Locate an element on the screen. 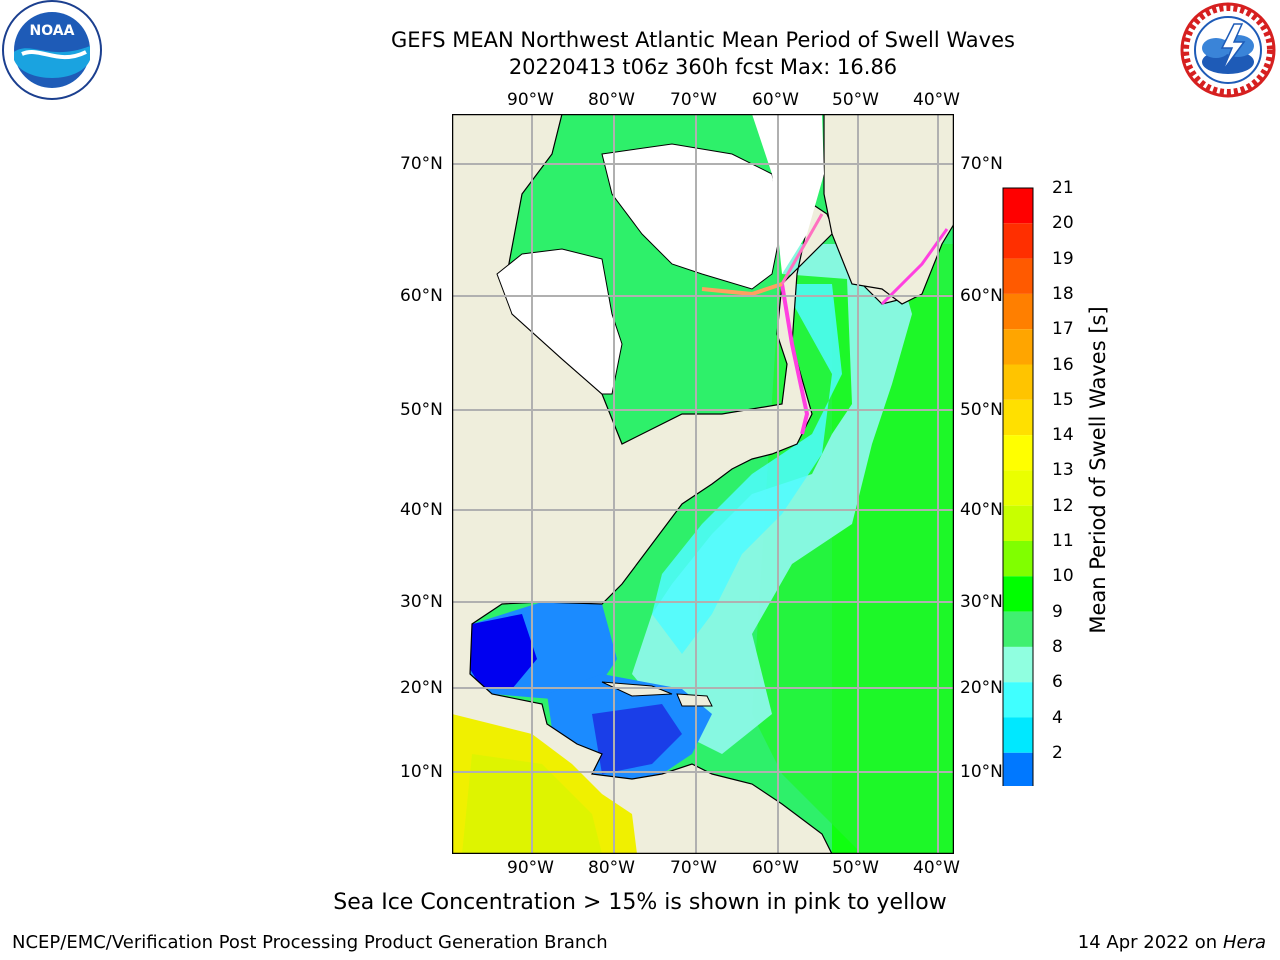  lon-label-bottom: 90°W is located at coordinates (530, 868).